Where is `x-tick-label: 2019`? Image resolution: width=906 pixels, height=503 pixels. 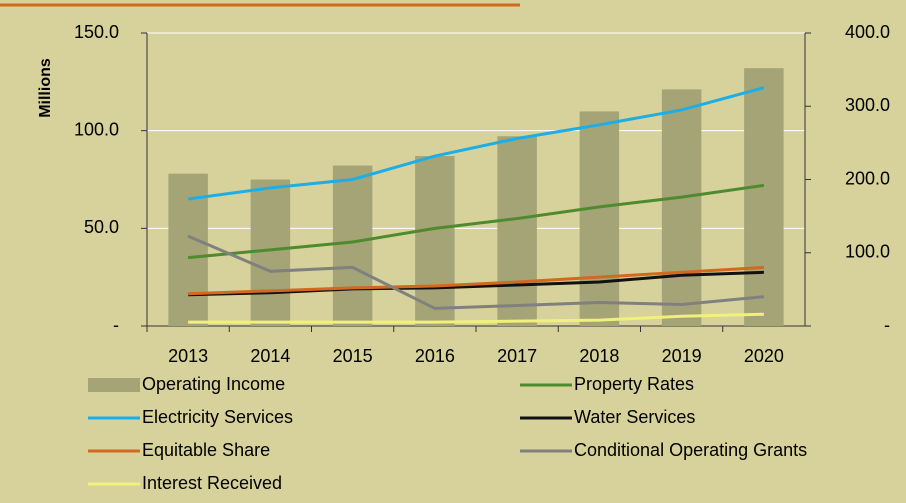
x-tick-label: 2019 is located at coordinates (682, 356).